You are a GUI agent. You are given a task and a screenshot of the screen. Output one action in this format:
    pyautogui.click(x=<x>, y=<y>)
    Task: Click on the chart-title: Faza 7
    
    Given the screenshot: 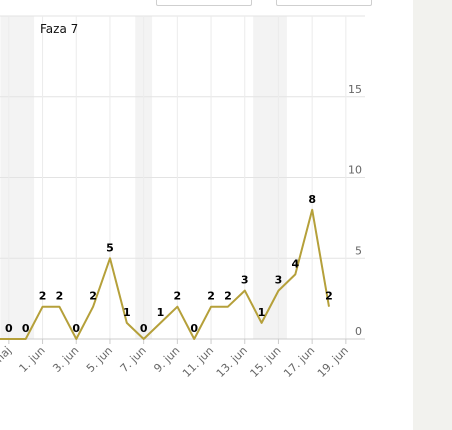 What is the action you would take?
    pyautogui.click(x=59, y=29)
    